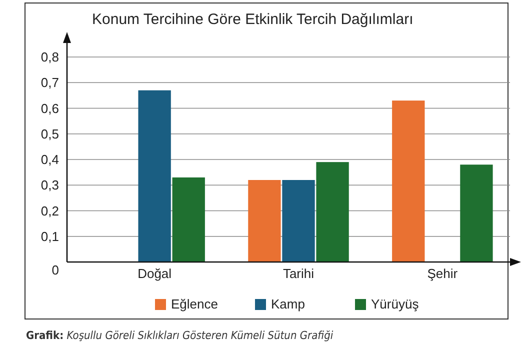 Image resolution: width=526 pixels, height=352 pixels. What do you see at coordinates (180, 335) in the screenshot?
I see `text: Grafik: Koşullu Göreli Sıklıkları Gösteren Kümeli Sütun Grafiği` at bounding box center [180, 335].